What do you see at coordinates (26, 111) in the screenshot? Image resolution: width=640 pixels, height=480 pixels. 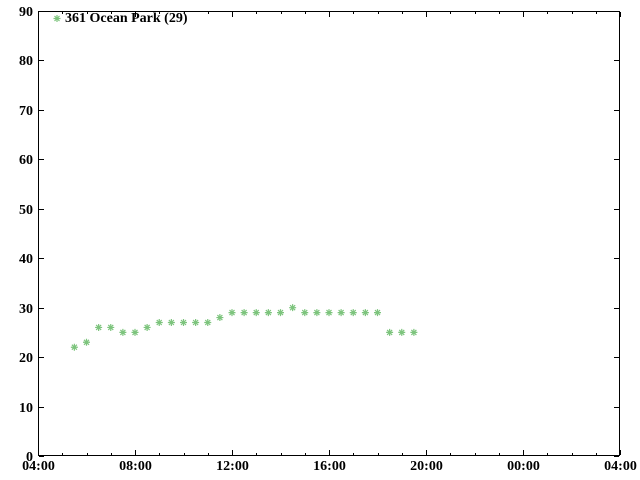 I see `y-tick-label: 70` at bounding box center [26, 111].